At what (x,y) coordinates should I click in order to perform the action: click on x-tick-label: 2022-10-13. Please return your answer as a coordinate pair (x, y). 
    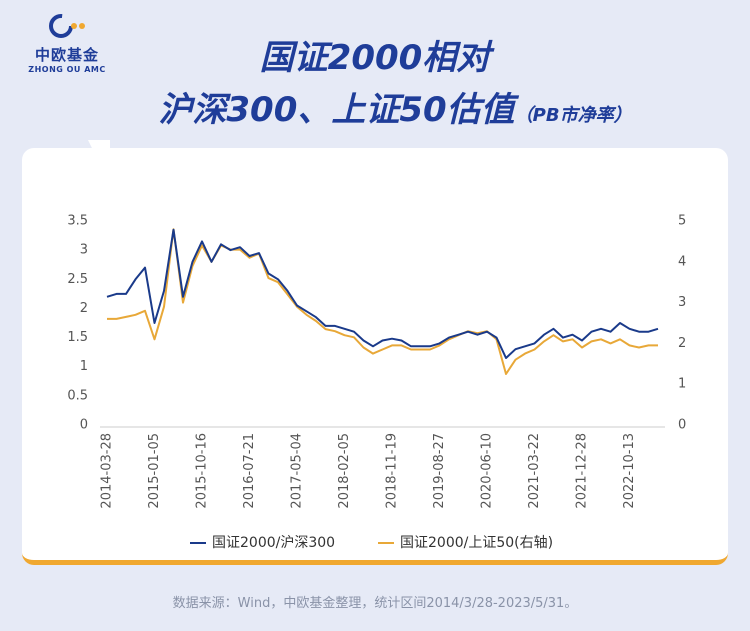
    Looking at the image, I should click on (629, 471).